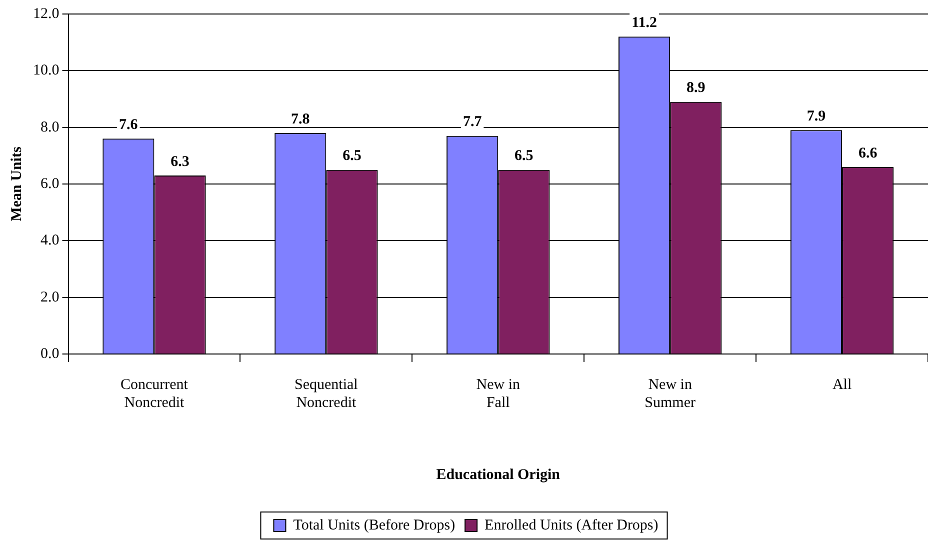  Describe the element at coordinates (868, 153) in the screenshot. I see `data-label: 6.6` at that location.